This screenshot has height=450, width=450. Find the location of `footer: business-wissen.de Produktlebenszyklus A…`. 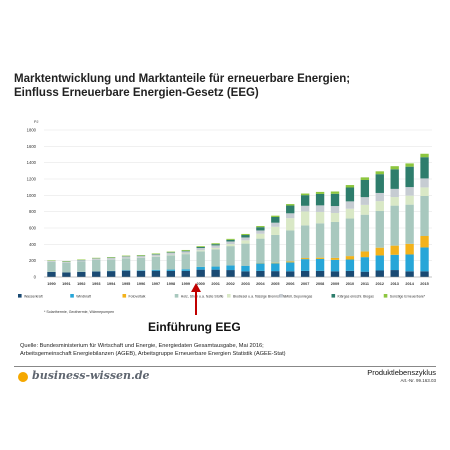

footer: business-wissen.de Produktlebenszyklus A… is located at coordinates (225, 376).